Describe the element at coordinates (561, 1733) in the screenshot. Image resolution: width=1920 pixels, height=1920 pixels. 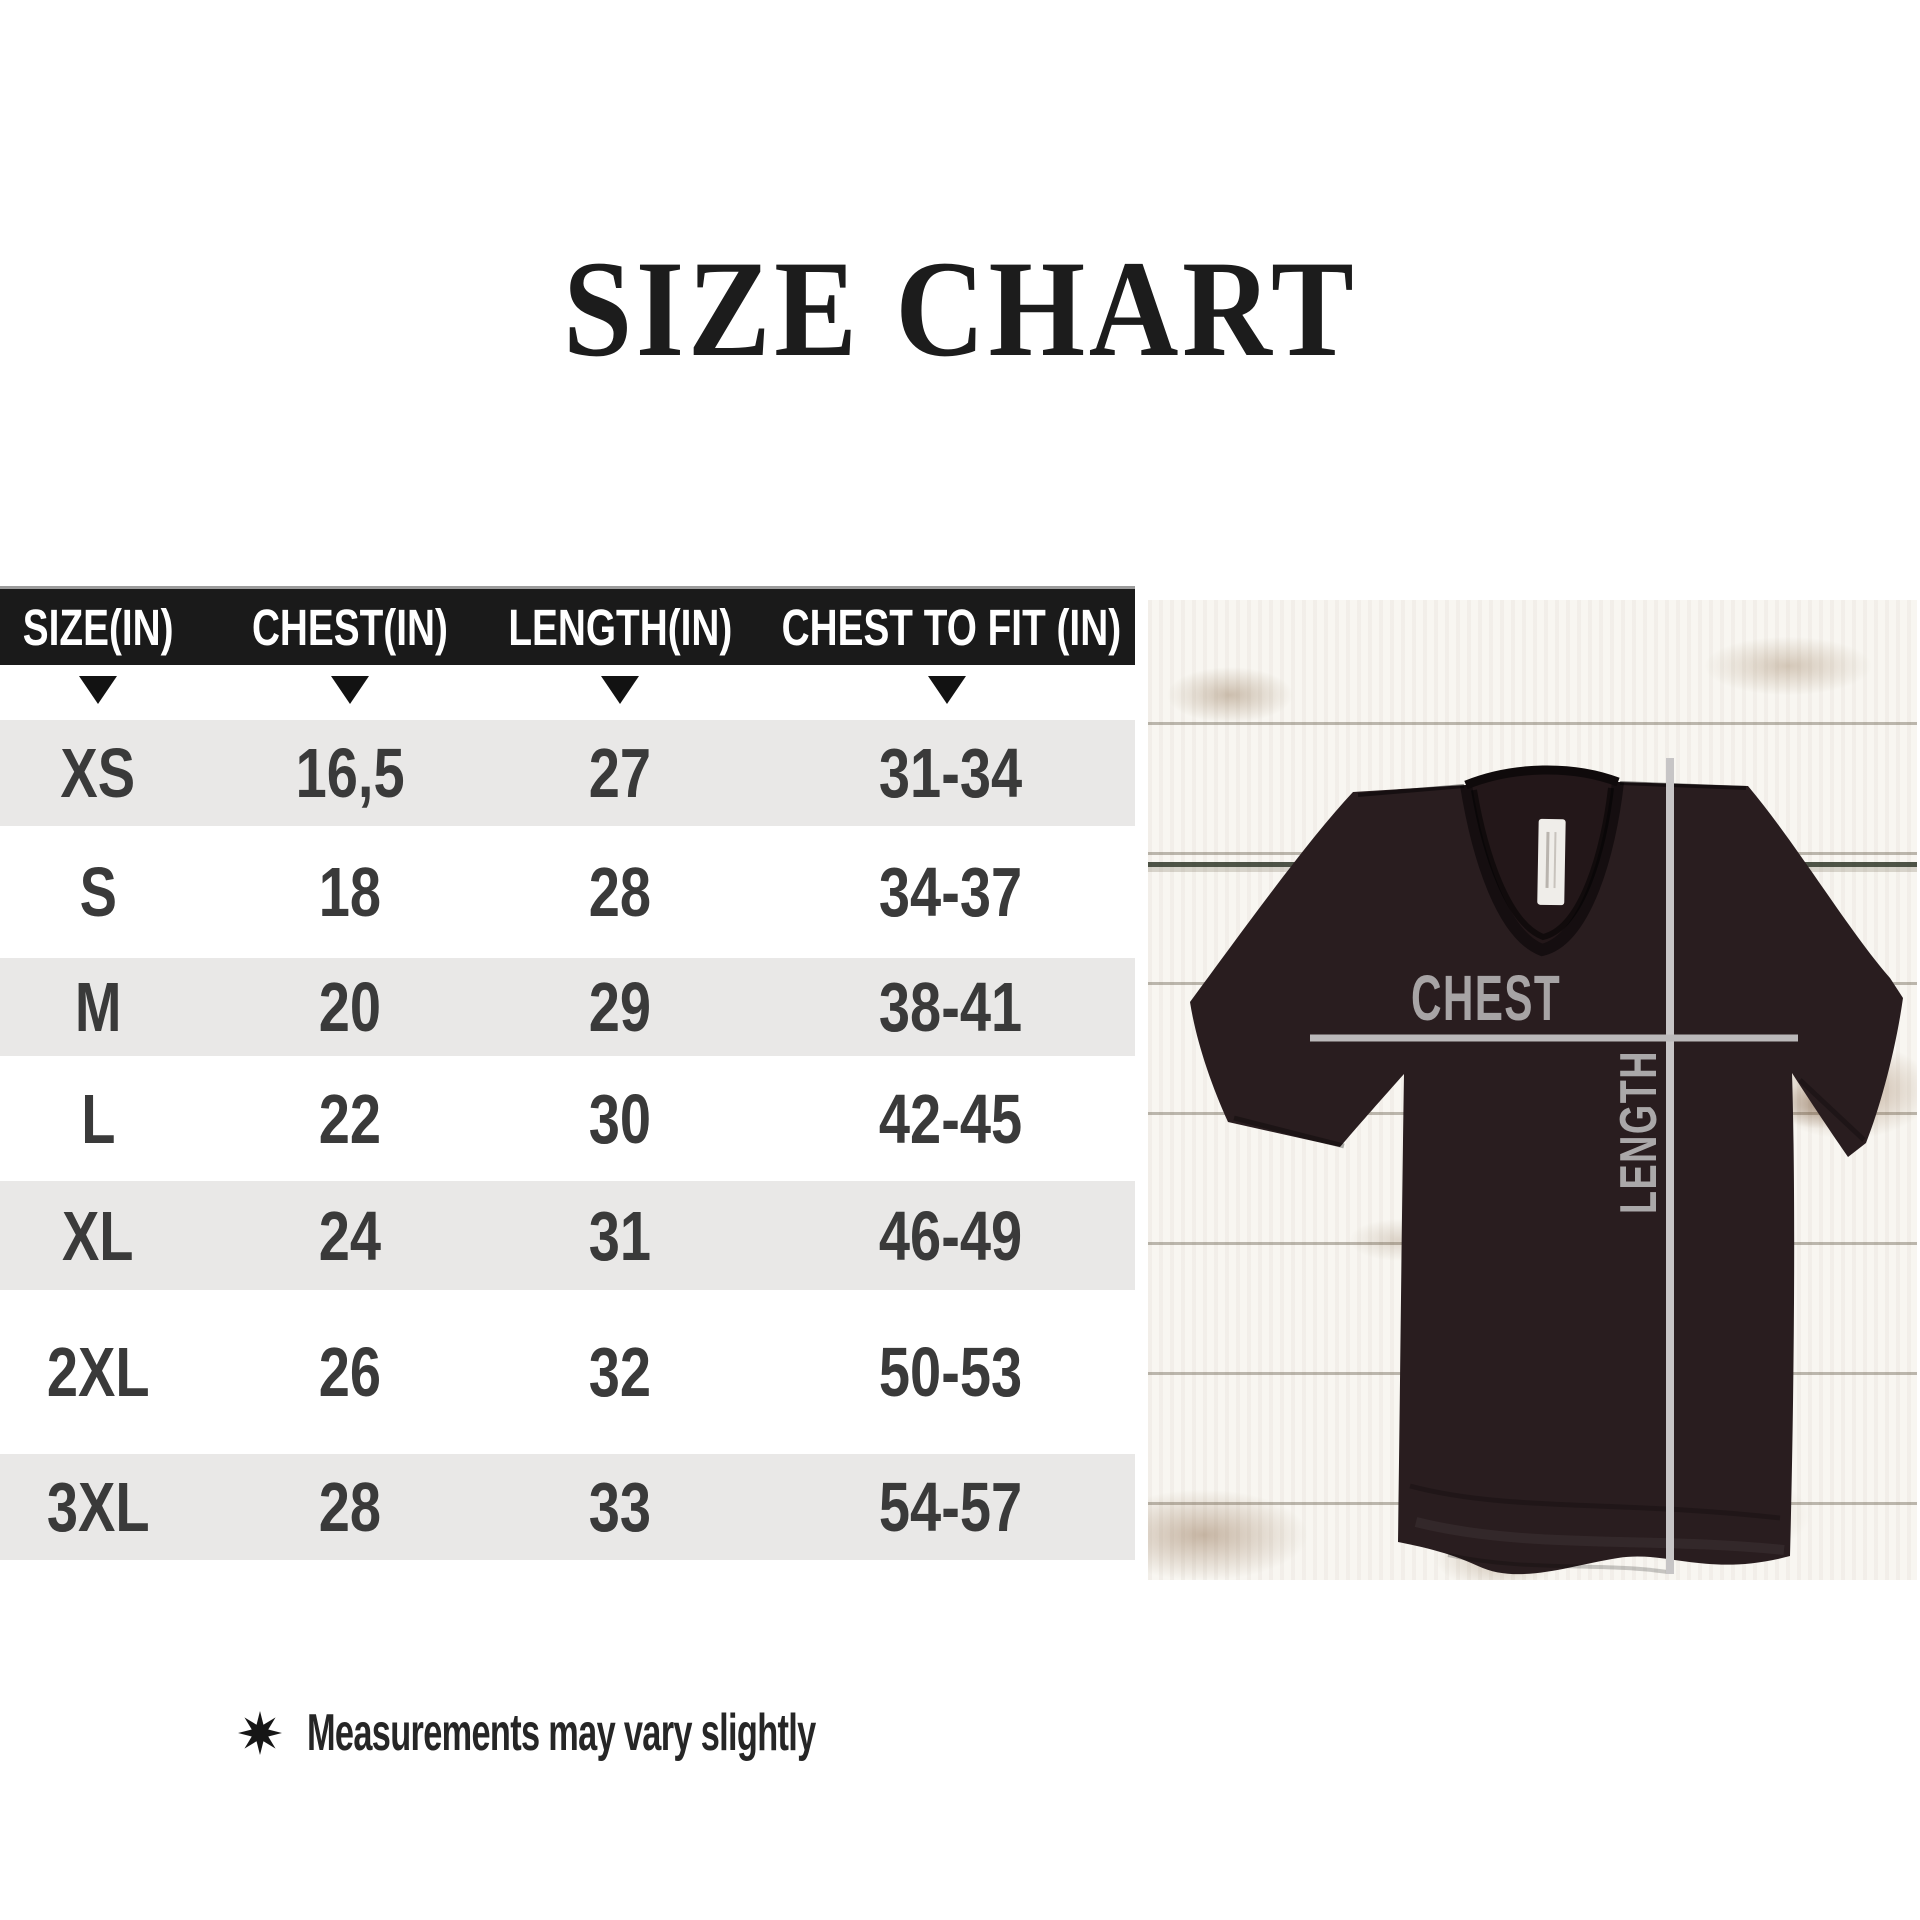
I see `measurement-note-text: Measurements may vary slightly` at that location.